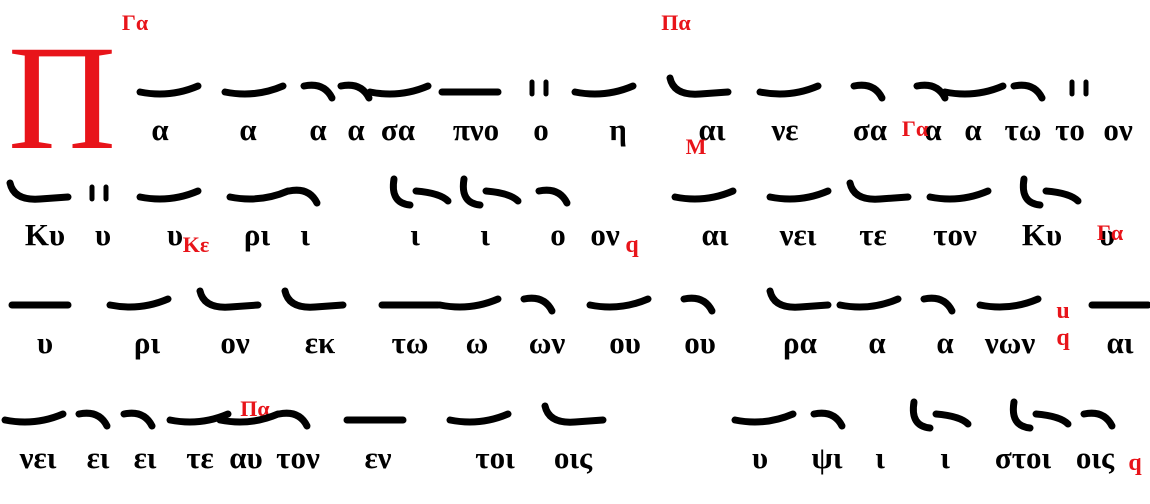 The width and height of the screenshot is (1150, 504). What do you see at coordinates (196, 244) in the screenshot?
I see `martyria: Κε` at bounding box center [196, 244].